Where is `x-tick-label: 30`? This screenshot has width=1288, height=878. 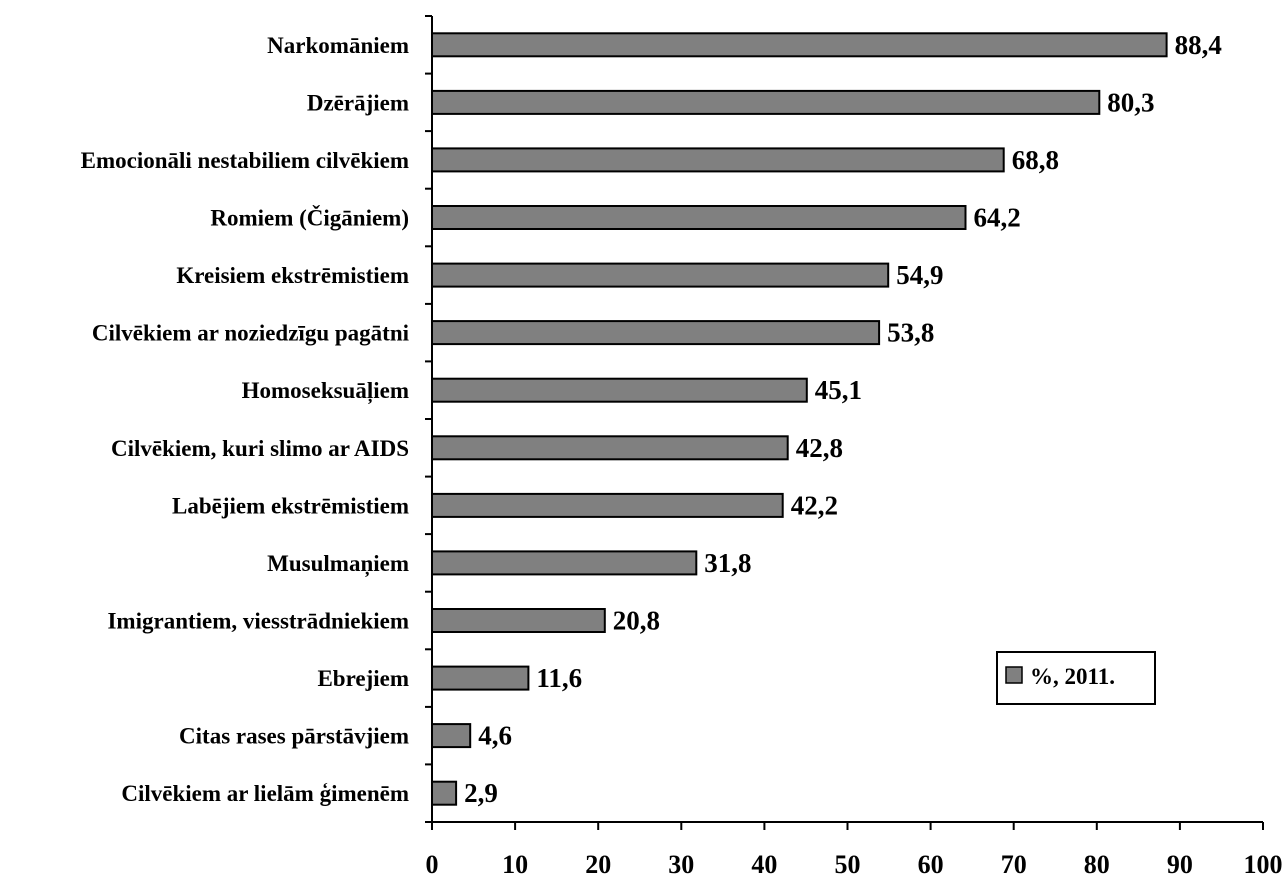
x-tick-label: 30 is located at coordinates (681, 864).